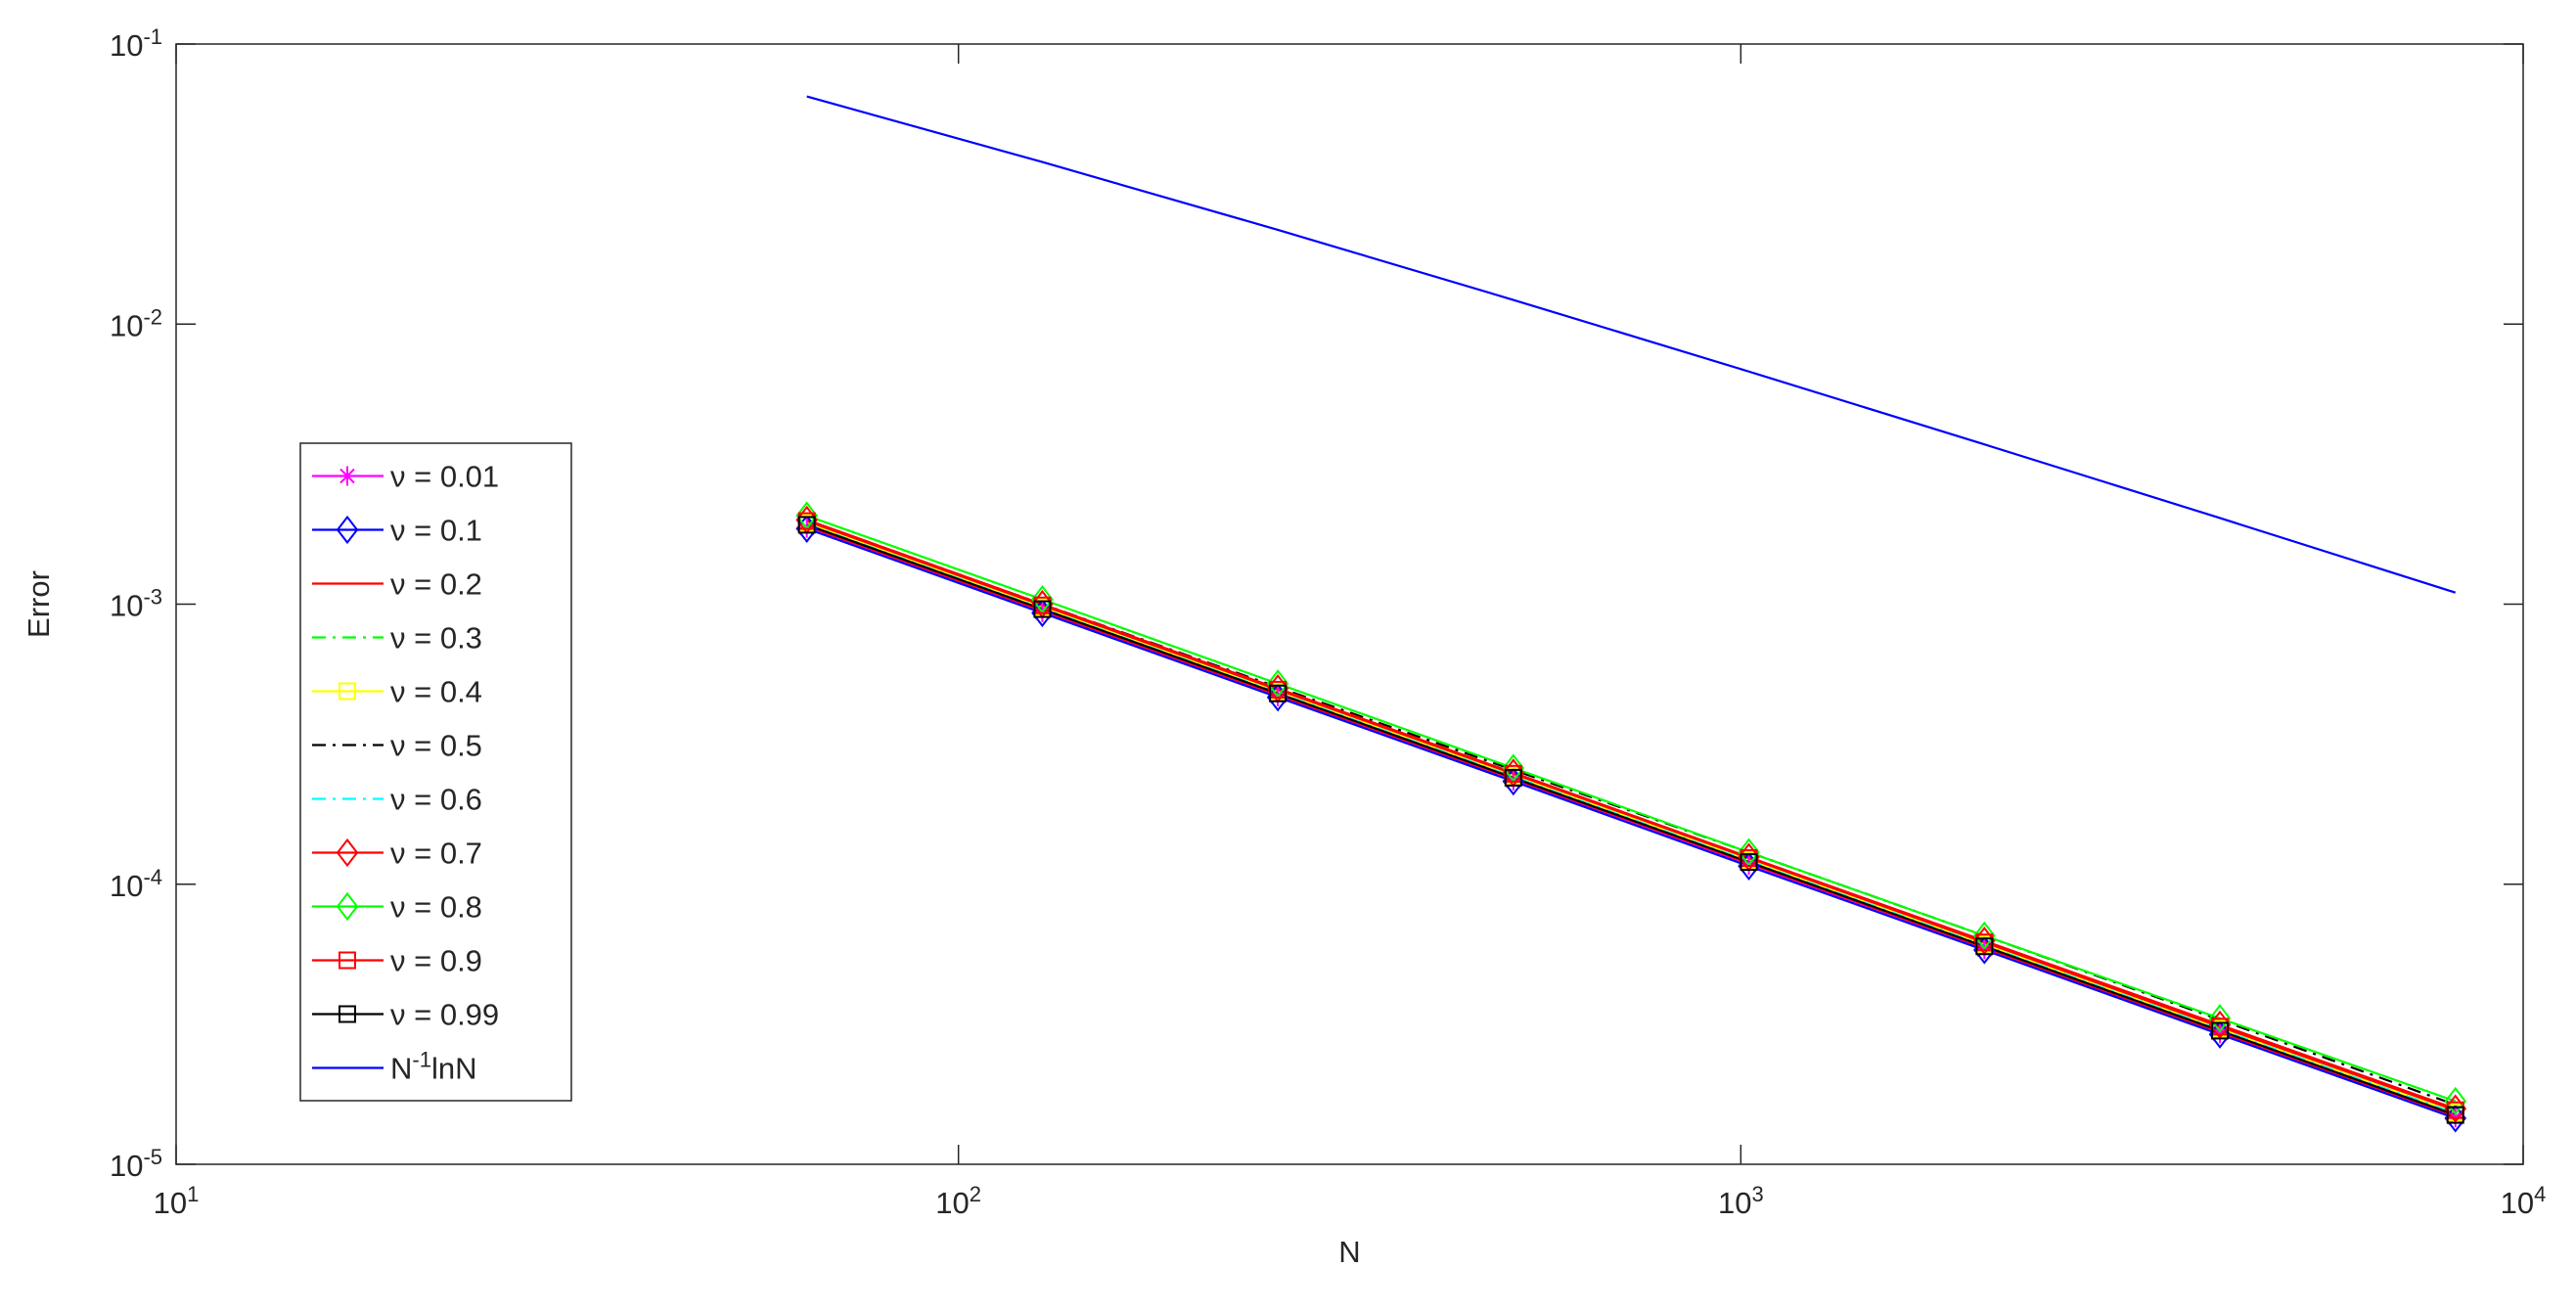  Describe the element at coordinates (436, 961) in the screenshot. I see `legend-label: ν = 0.9` at that location.